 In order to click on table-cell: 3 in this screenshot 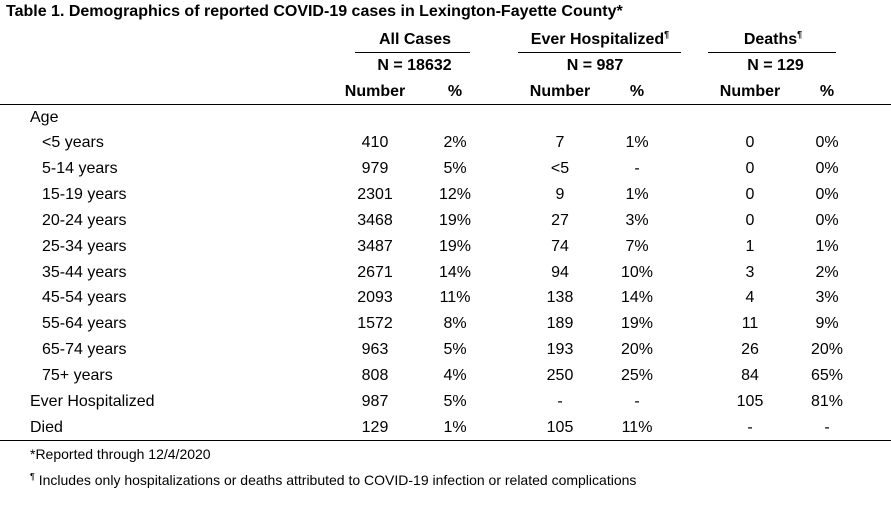, I will do `click(750, 272)`.